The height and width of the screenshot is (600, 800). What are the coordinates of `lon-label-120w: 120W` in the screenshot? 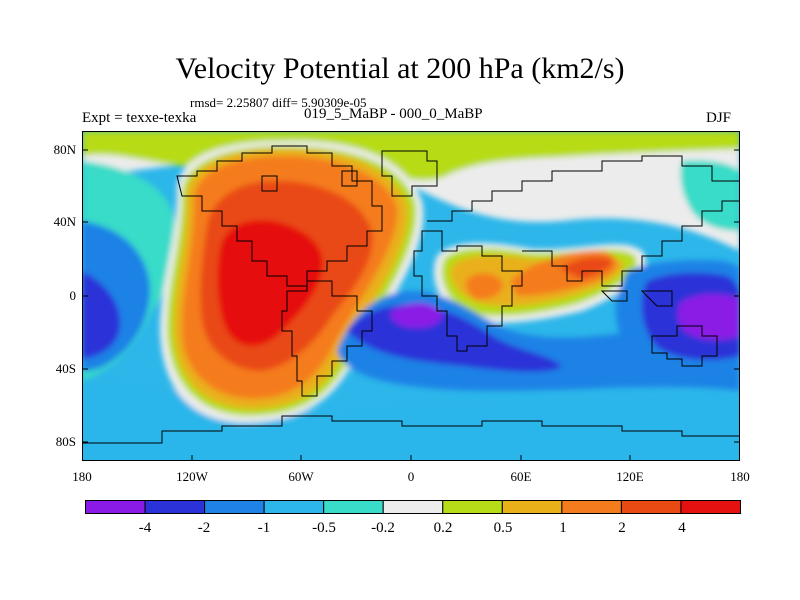 It's located at (192, 476).